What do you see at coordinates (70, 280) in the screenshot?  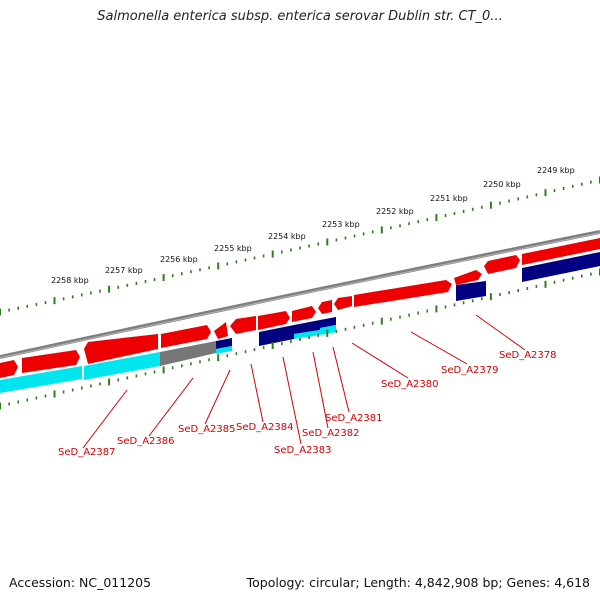 I see `tick-label-2258: 2258 kbp` at bounding box center [70, 280].